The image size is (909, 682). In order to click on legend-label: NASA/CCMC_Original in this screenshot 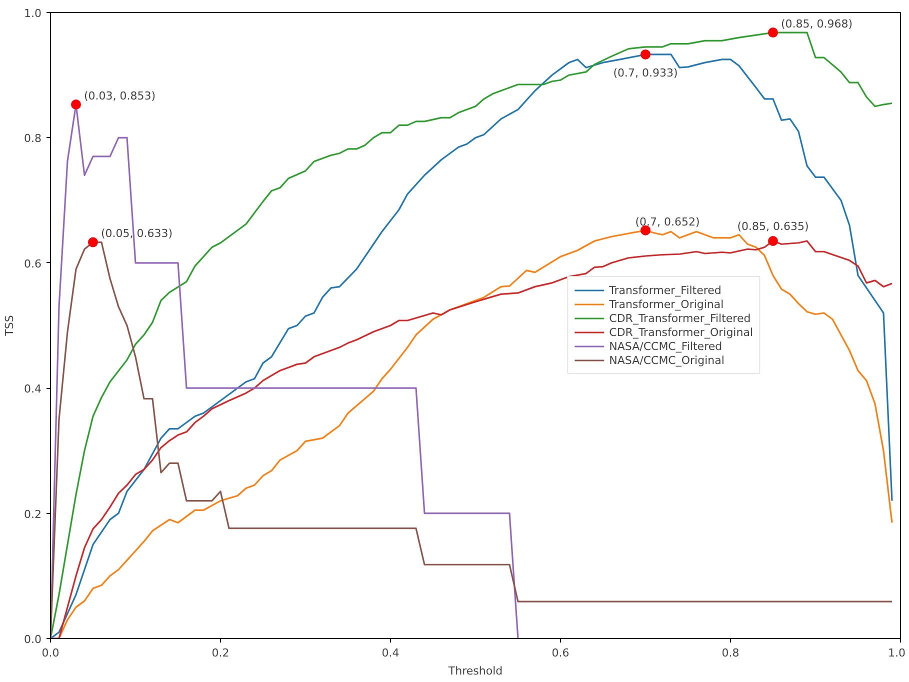, I will do `click(666, 360)`.